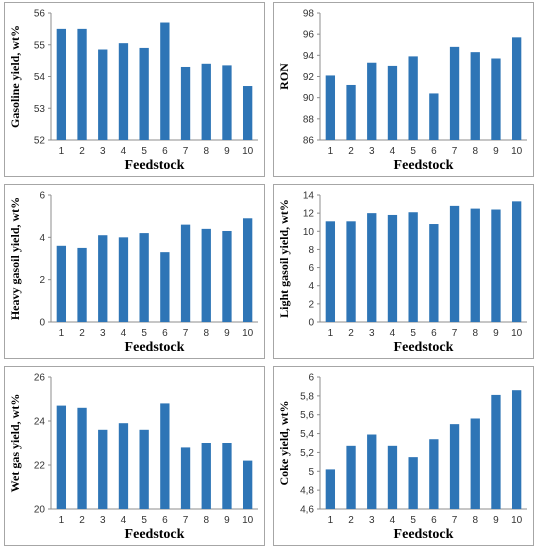 Image resolution: width=538 pixels, height=550 pixels. I want to click on y-tick-label: 92, so click(309, 77).